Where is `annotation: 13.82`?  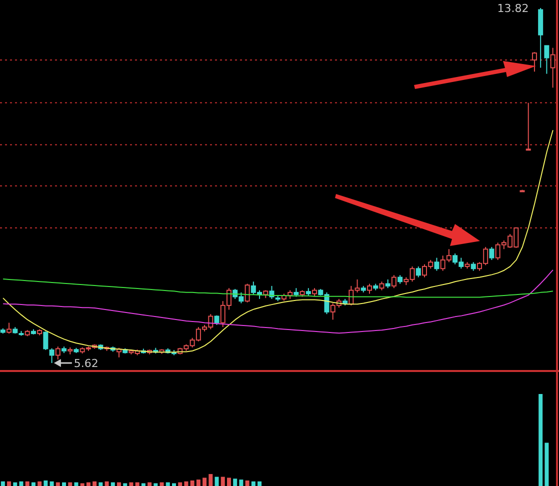
annotation: 13.82 is located at coordinates (513, 8).